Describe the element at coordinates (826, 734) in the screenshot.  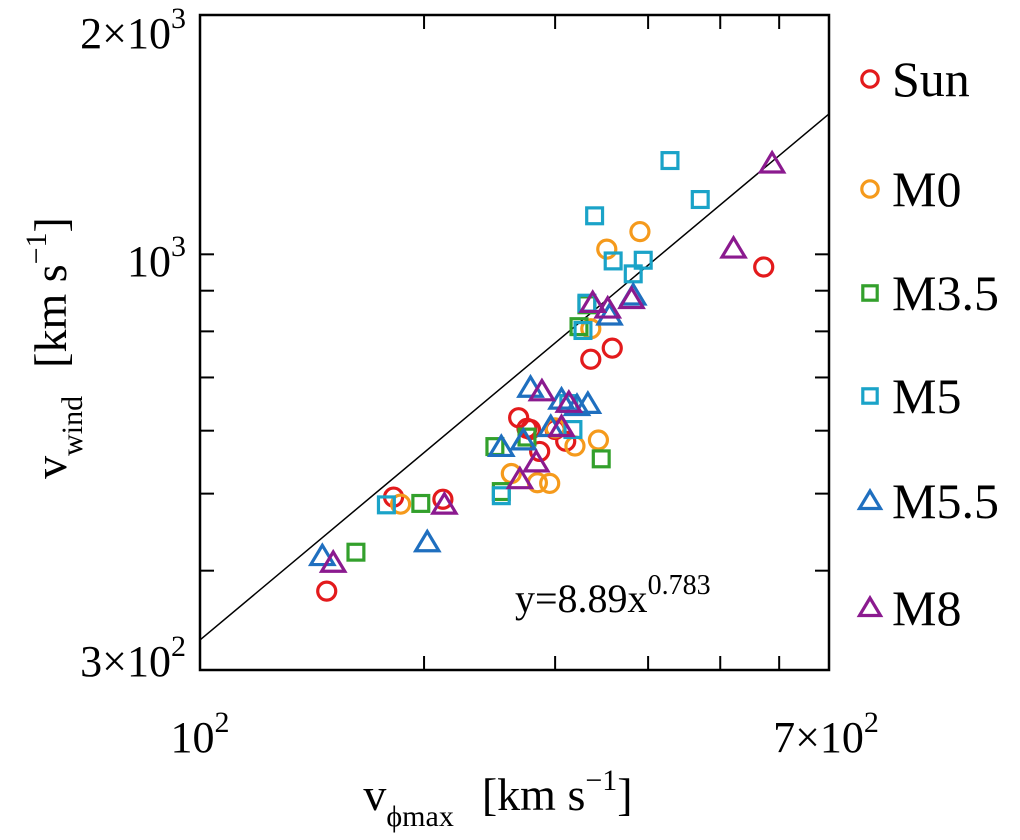
I see `x-tick-label-right: 7×10²` at that location.